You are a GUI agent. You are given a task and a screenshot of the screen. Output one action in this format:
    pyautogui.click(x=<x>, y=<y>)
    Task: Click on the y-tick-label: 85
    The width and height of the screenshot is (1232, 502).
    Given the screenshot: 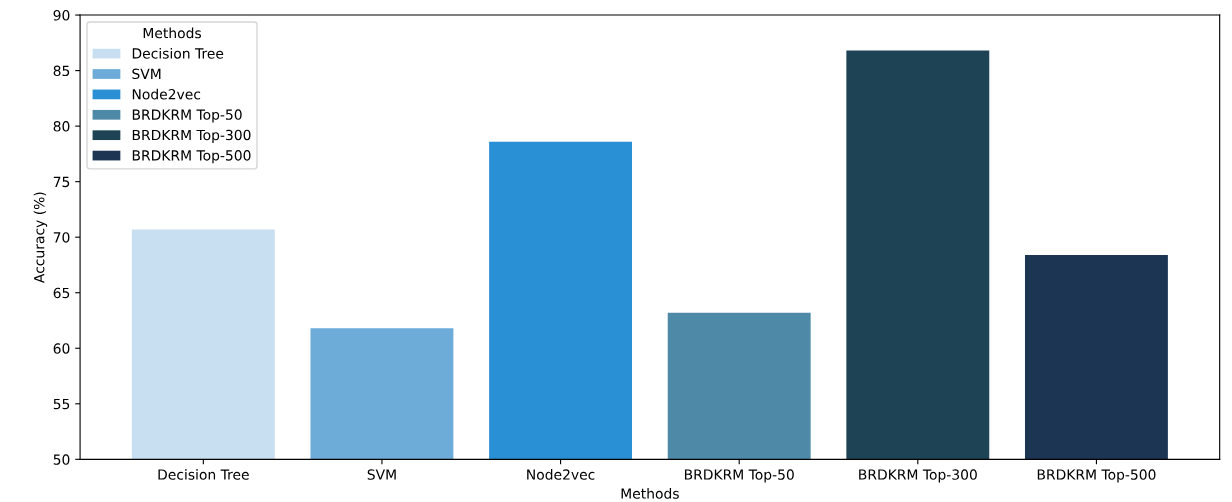 What is the action you would take?
    pyautogui.click(x=61, y=71)
    